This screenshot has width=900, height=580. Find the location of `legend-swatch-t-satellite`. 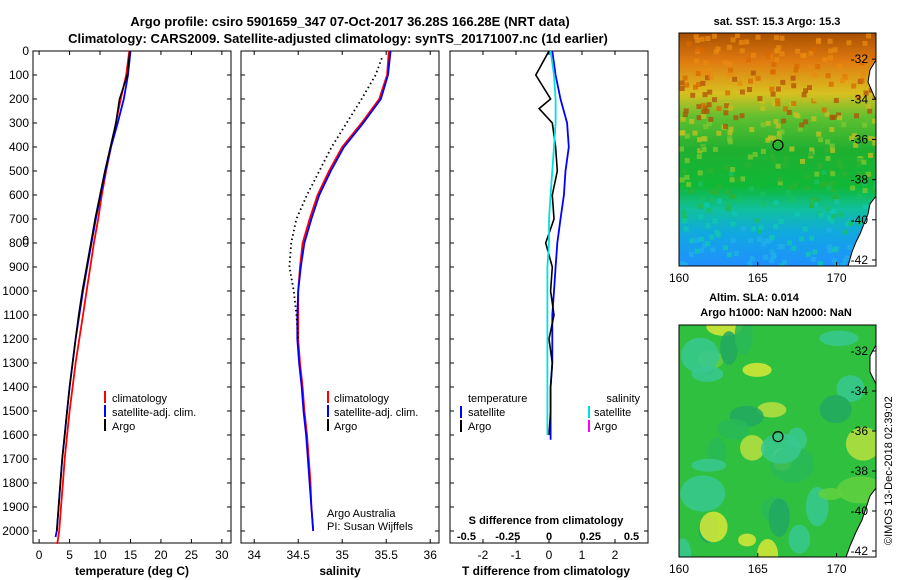

legend-swatch-t-satellite is located at coordinates (461, 412).